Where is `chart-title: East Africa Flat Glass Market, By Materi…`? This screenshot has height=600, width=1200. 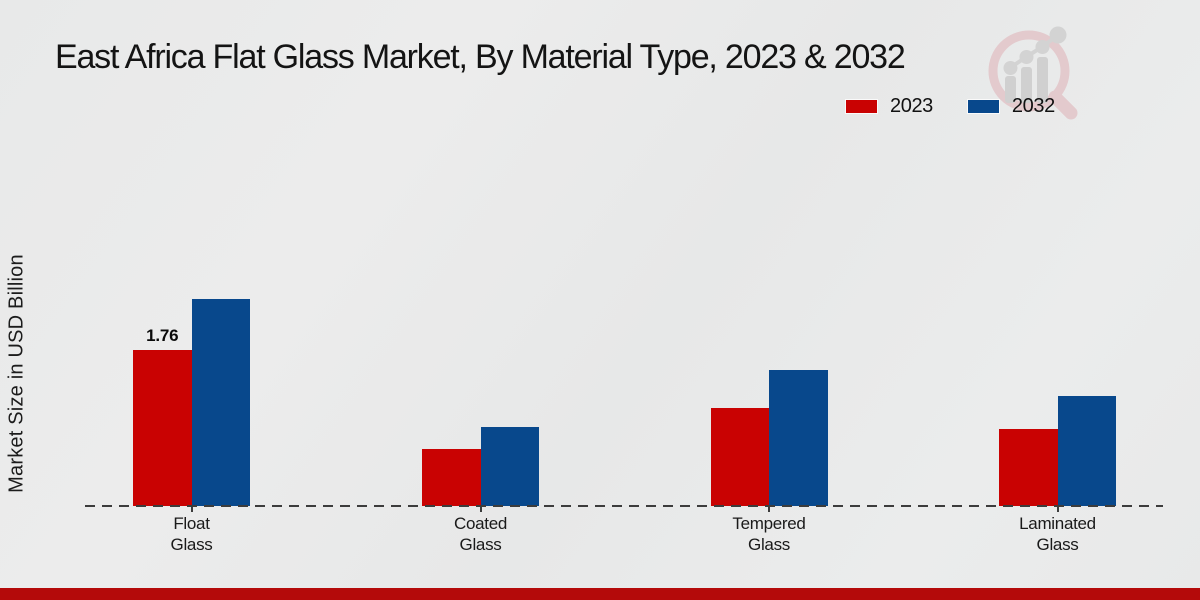 chart-title: East Africa Flat Glass Market, By Materi… is located at coordinates (480, 57).